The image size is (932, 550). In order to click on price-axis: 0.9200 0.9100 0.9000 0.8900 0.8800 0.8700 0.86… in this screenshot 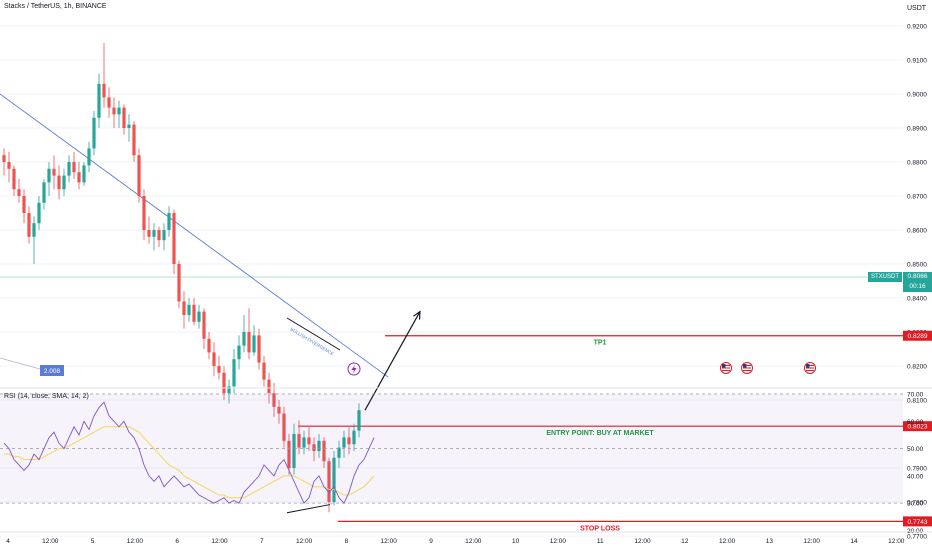, I will do `click(917, 282)`.